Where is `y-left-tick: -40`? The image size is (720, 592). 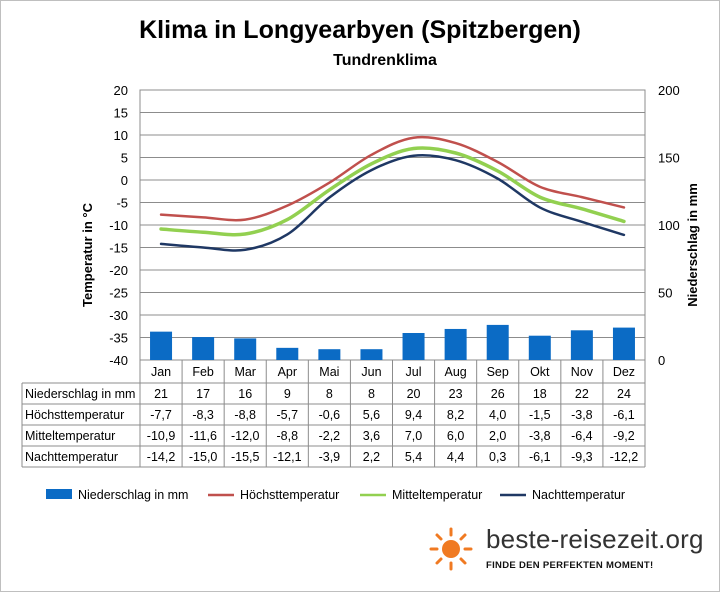 y-left-tick: -40 is located at coordinates (118, 360).